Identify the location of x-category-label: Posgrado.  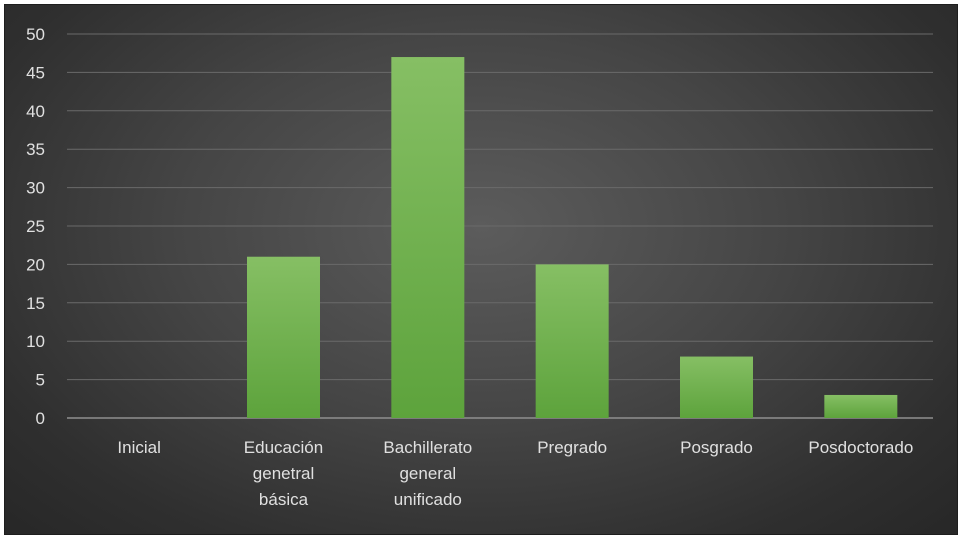
(716, 447).